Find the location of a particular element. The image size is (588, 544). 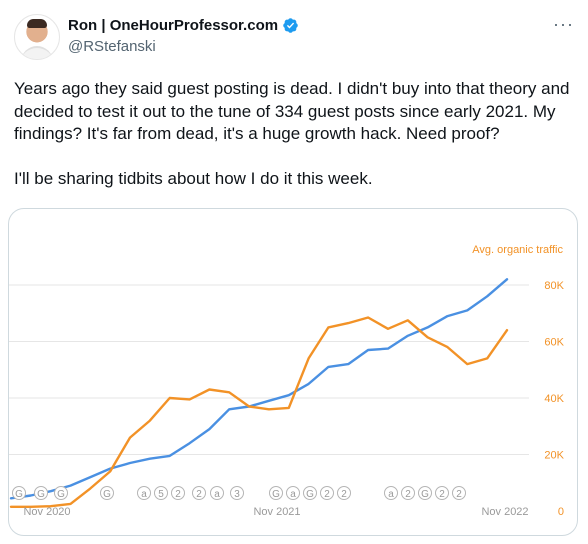

author-display-name: Ron | OneHourProfessor.com is located at coordinates (173, 25).